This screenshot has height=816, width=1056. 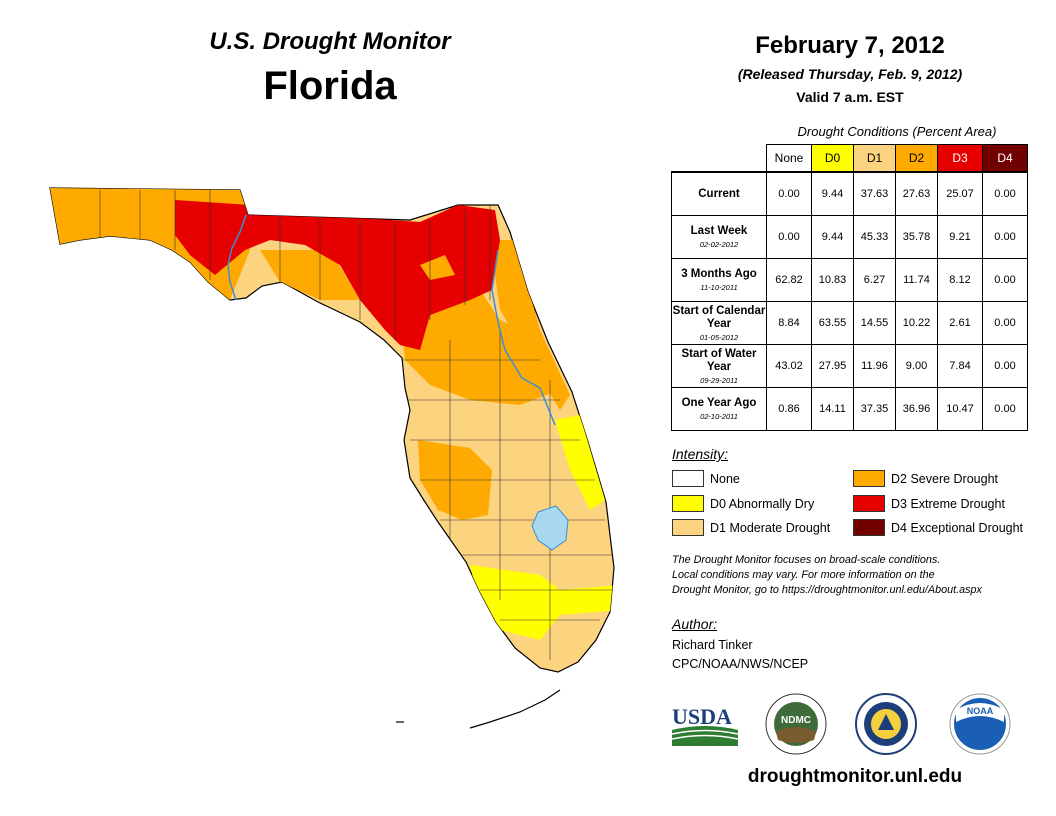 I want to click on release-date: (Released Thursday, Feb. 9, 2012), so click(x=850, y=74).